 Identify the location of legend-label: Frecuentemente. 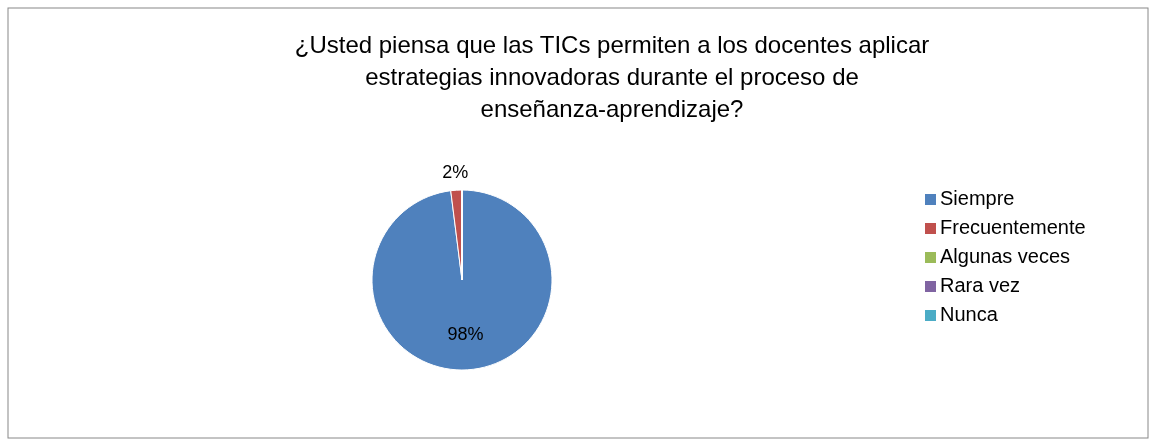
(1013, 227).